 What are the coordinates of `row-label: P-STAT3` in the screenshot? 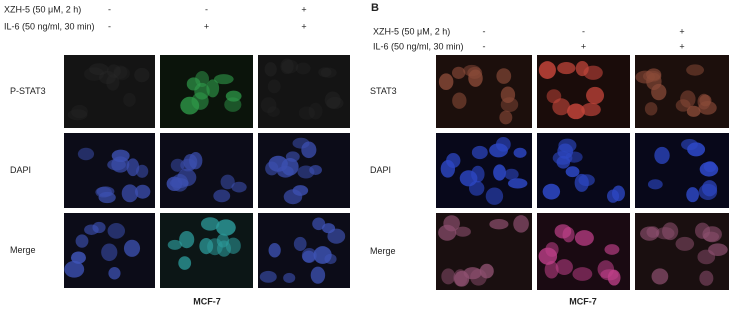 It's located at (28, 91).